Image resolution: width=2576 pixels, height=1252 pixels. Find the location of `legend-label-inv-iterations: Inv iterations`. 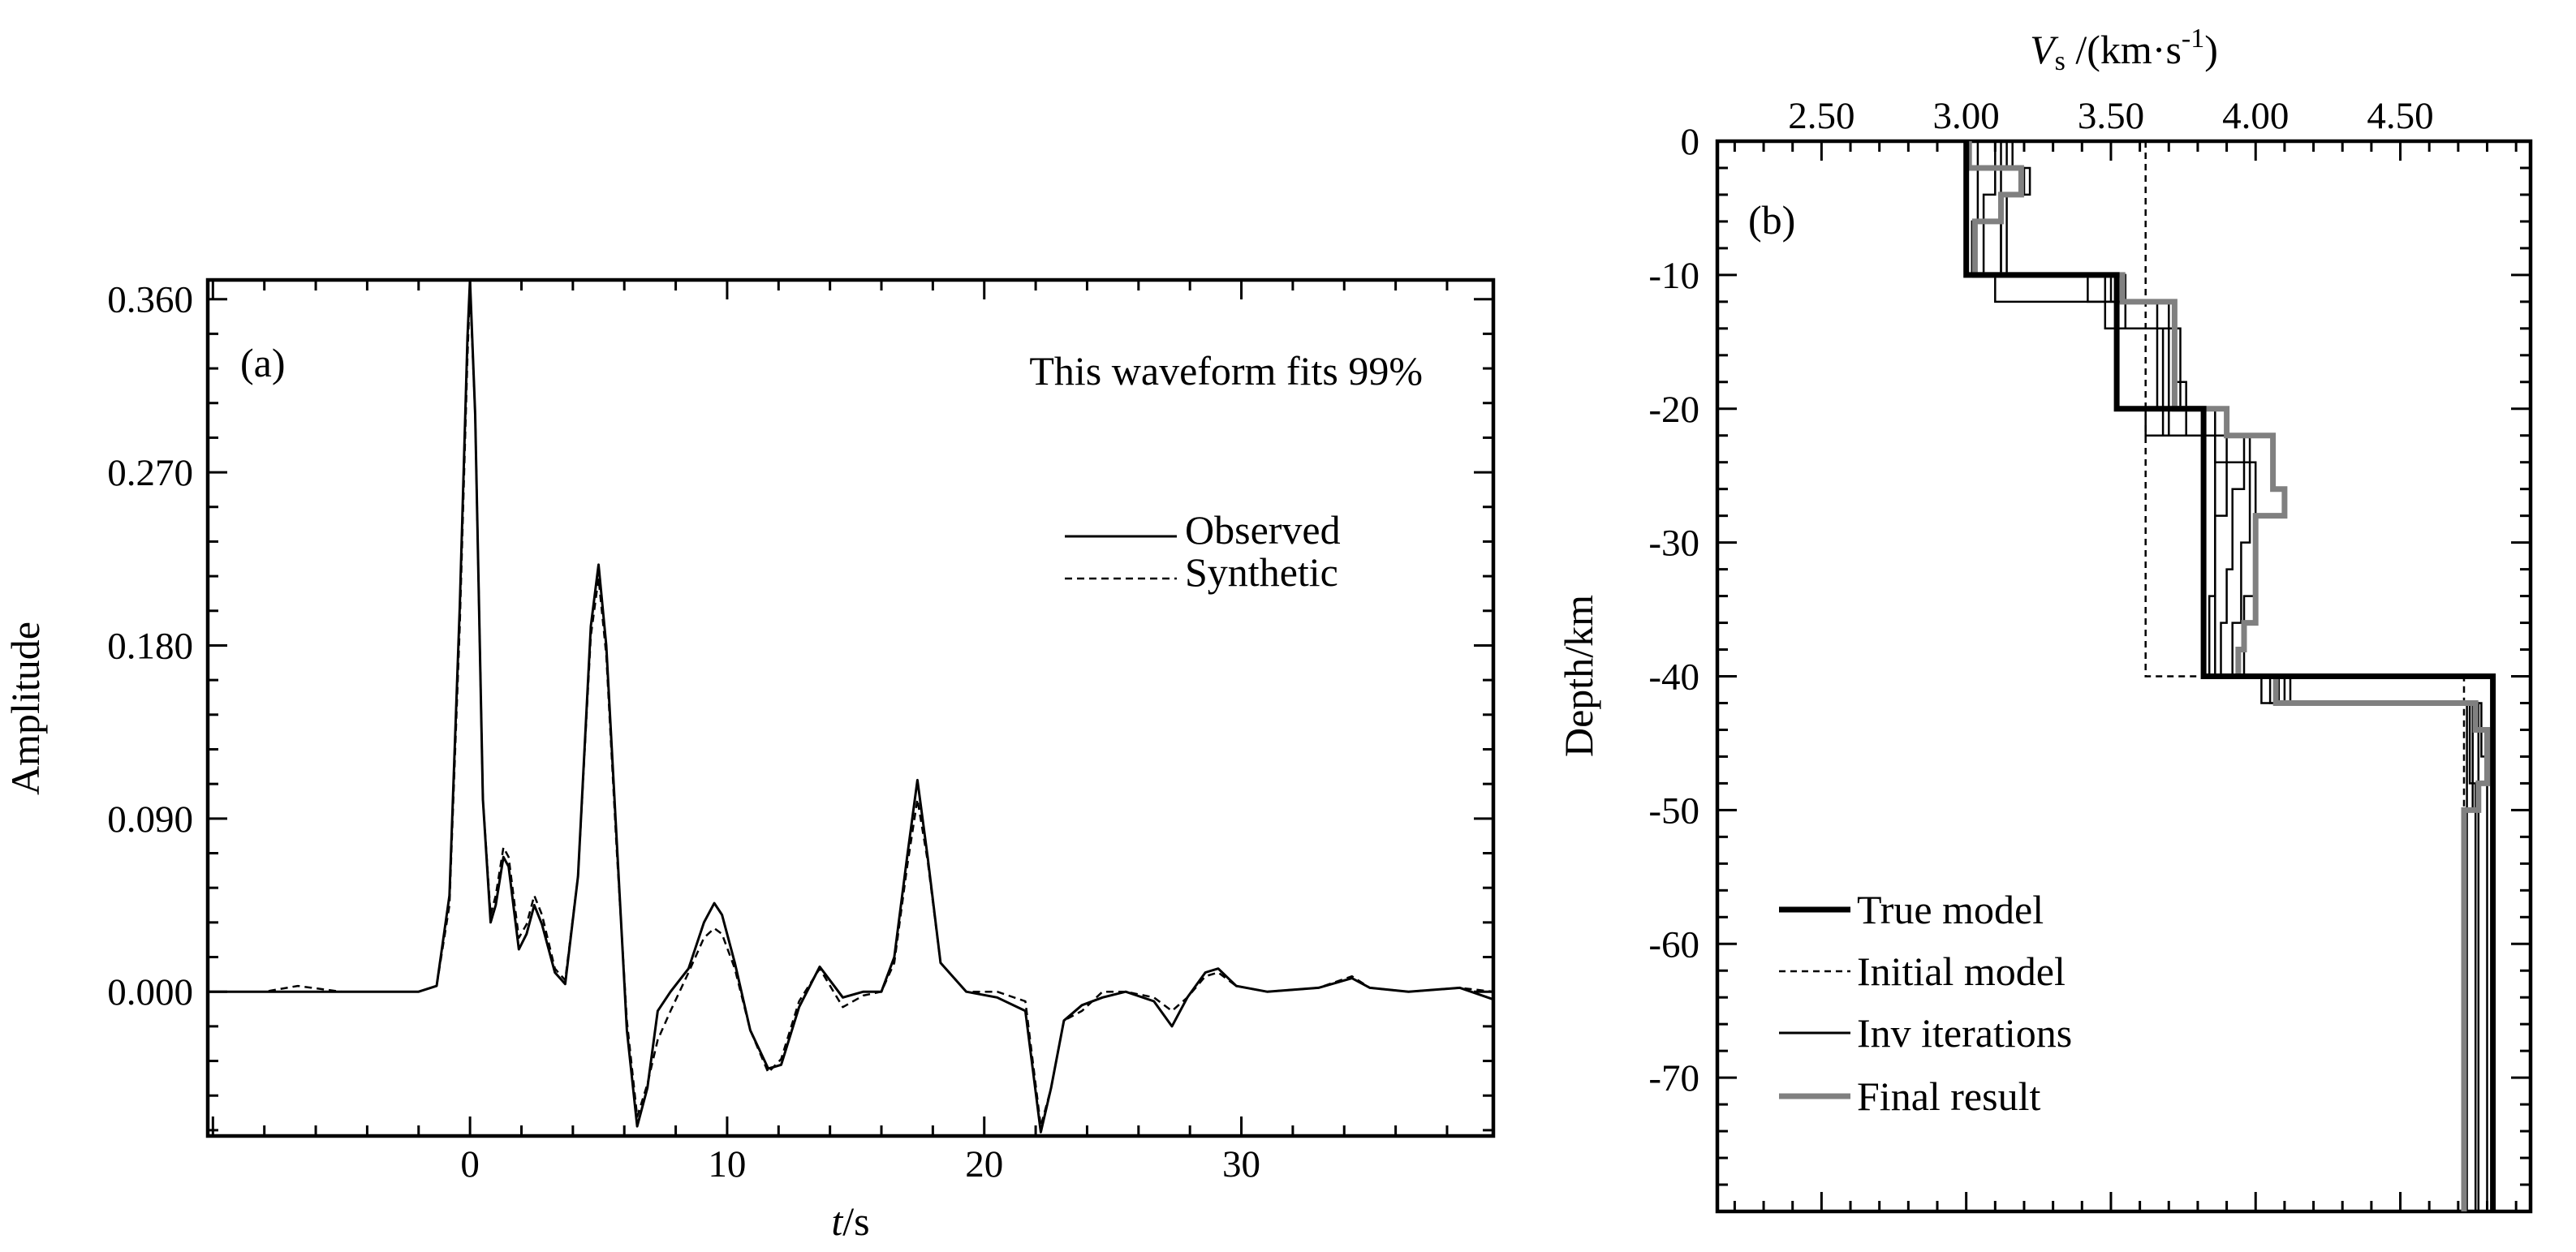

legend-label-inv-iterations: Inv iterations is located at coordinates (1965, 1033).